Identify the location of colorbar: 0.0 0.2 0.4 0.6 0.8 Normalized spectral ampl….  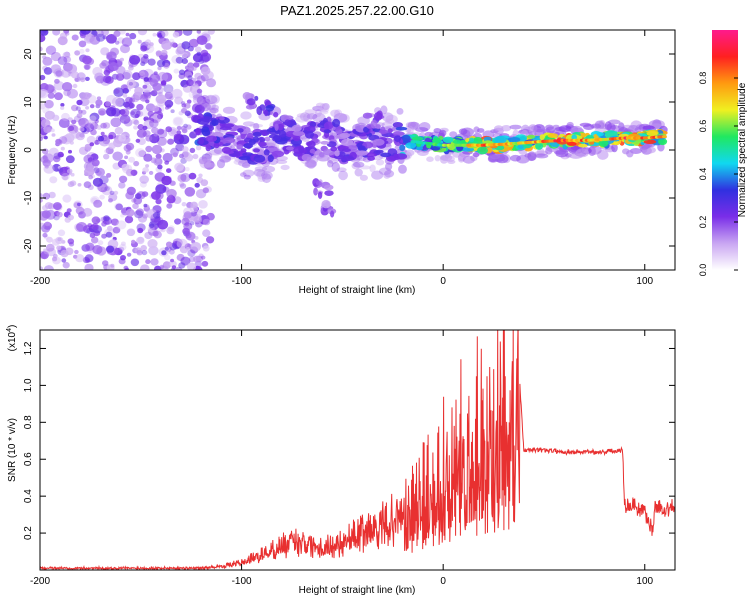
(723, 153).